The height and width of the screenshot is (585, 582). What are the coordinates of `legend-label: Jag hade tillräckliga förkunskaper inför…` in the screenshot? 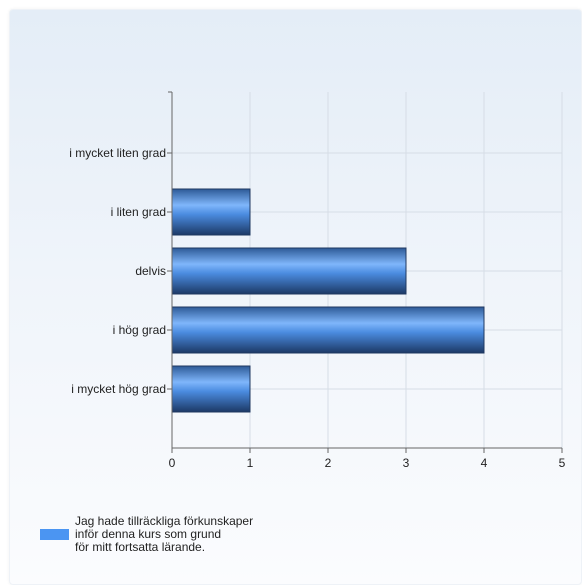 It's located at (164, 534).